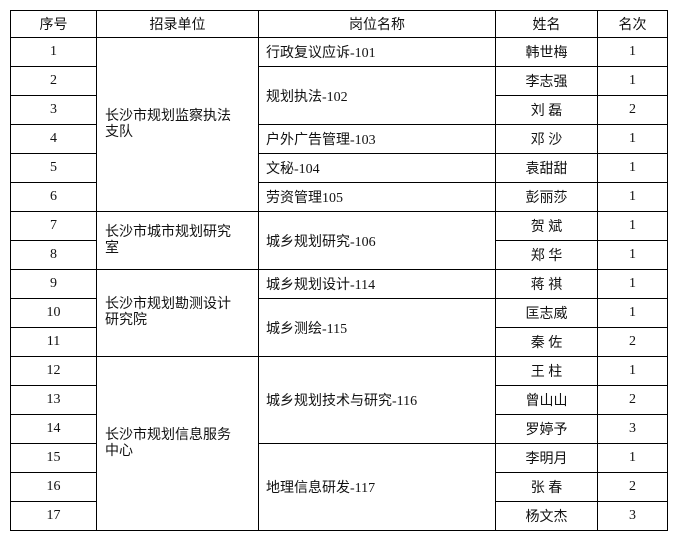 This screenshot has width=681, height=547. I want to click on position-cell: 地理信息研发-117, so click(377, 487).